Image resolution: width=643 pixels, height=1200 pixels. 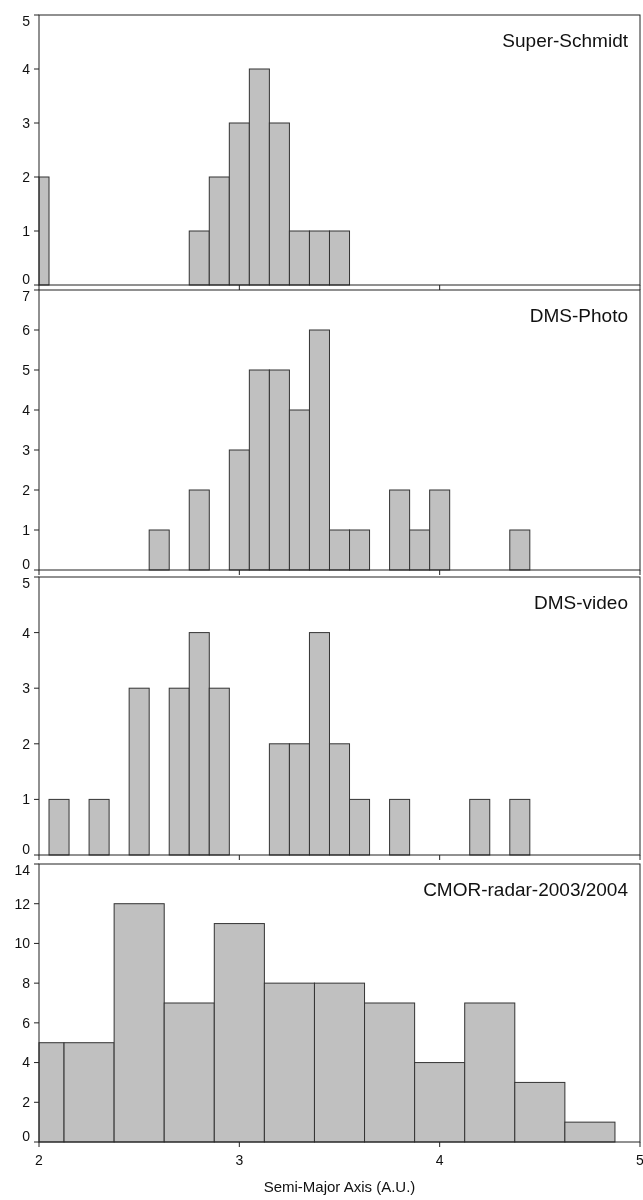 What do you see at coordinates (565, 40) in the screenshot?
I see `text: Super-Schmidt` at bounding box center [565, 40].